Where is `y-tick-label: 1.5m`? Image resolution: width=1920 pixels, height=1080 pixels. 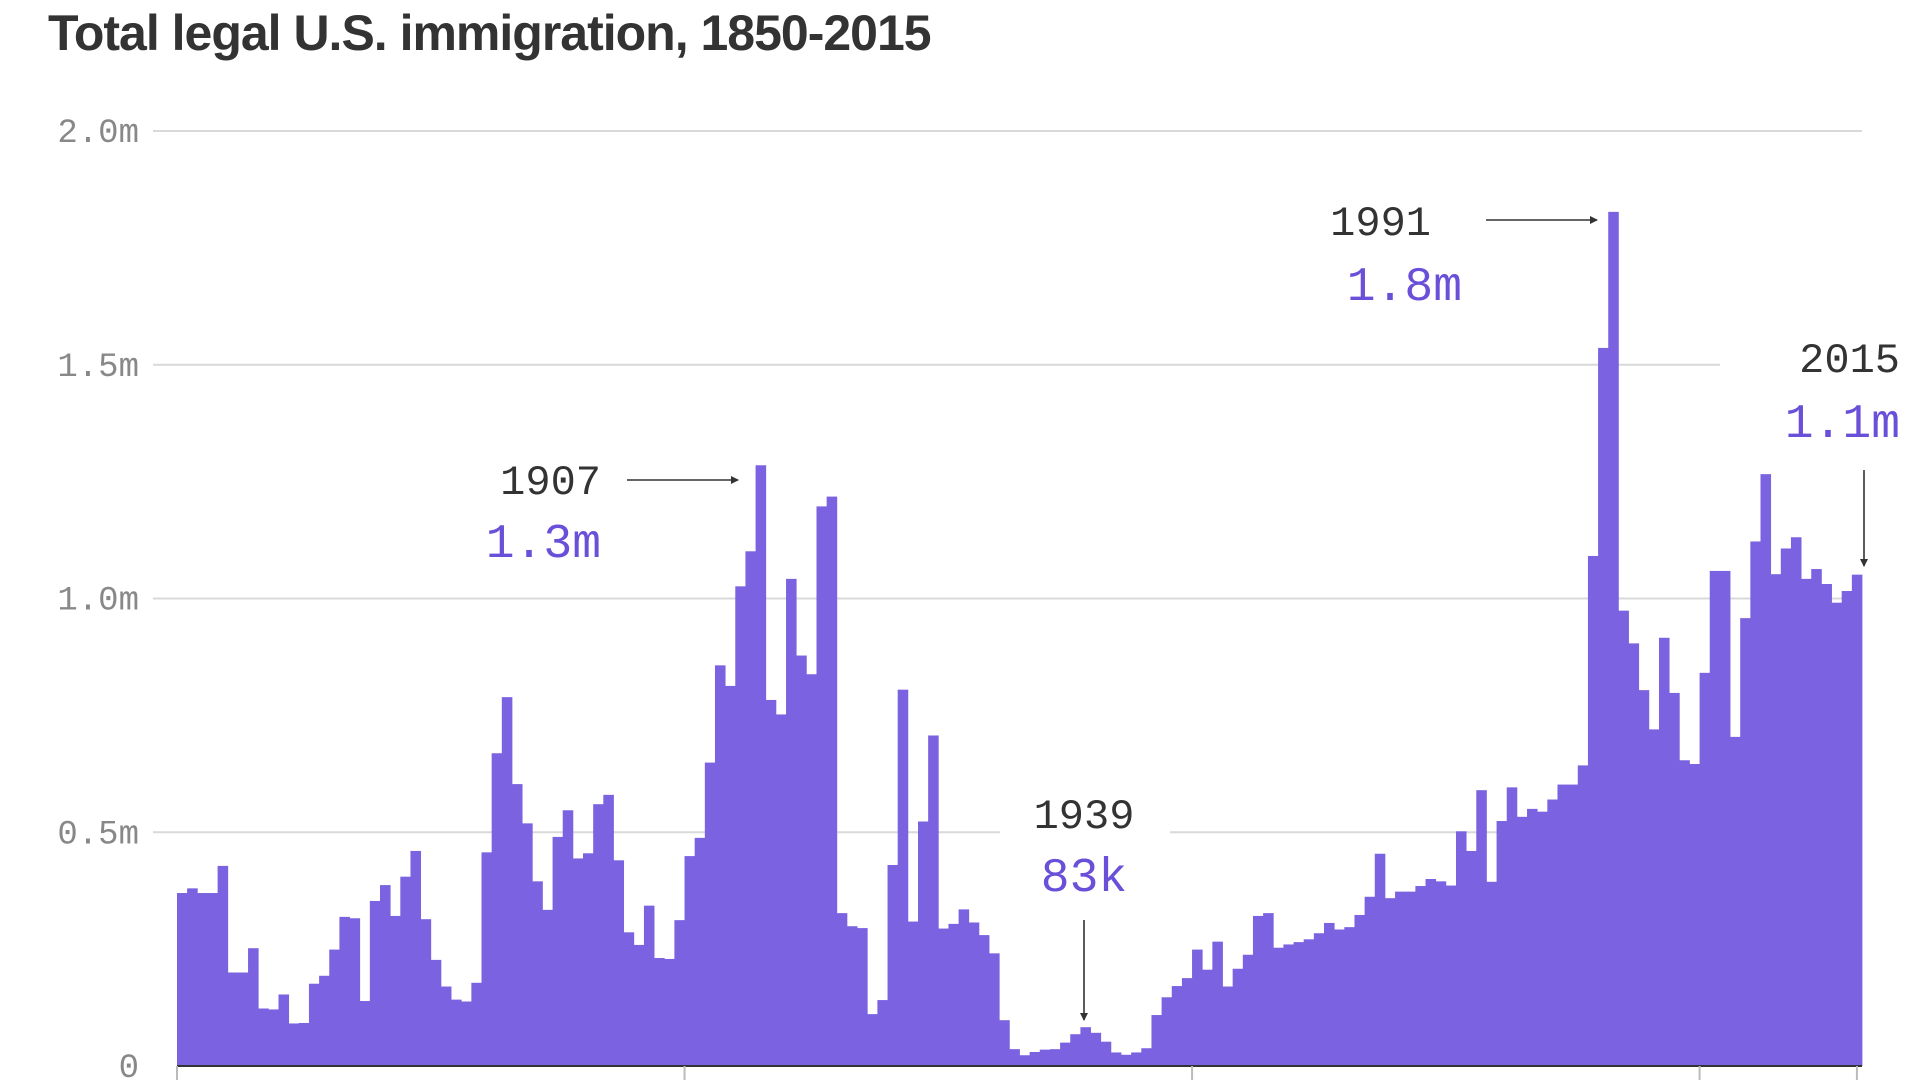
y-tick-label: 1.5m is located at coordinates (98, 368).